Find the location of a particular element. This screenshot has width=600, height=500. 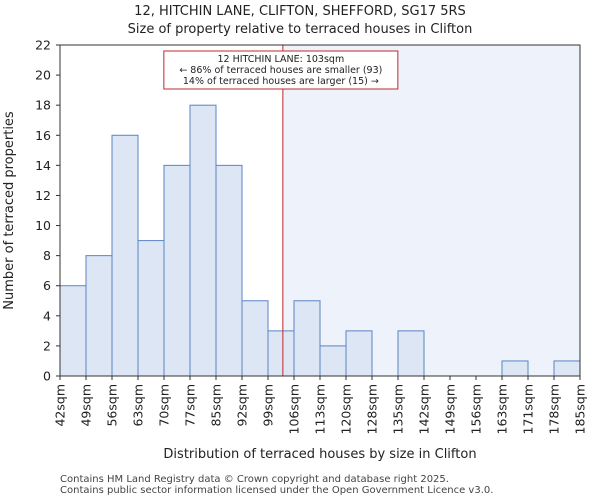

x-tick-label: 171sqm is located at coordinates (528, 409).